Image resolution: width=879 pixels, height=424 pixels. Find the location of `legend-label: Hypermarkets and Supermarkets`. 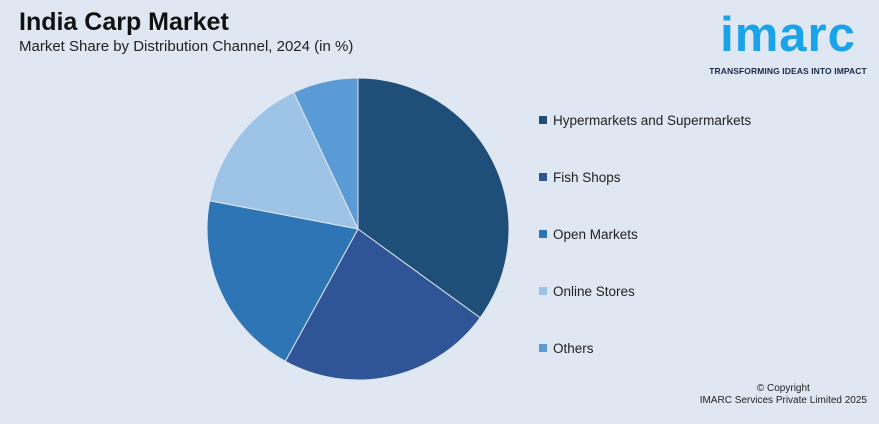

legend-label: Hypermarkets and Supermarkets is located at coordinates (652, 120).